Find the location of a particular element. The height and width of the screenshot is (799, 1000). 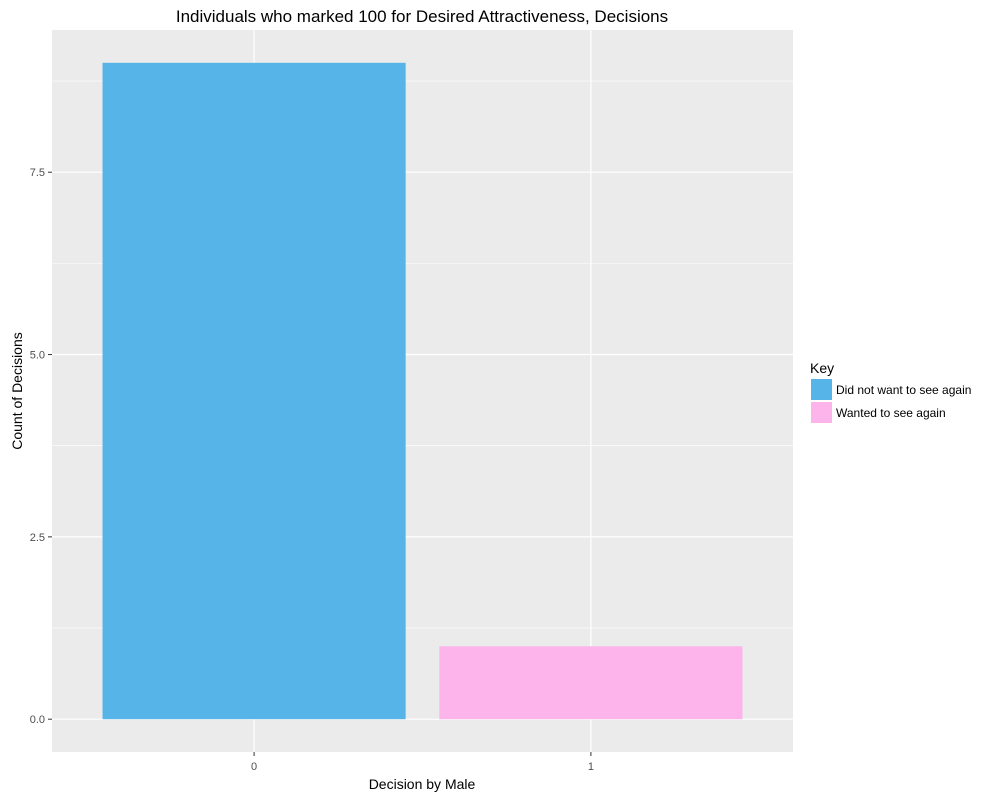

legend-label: Did not want to see again is located at coordinates (903, 390).